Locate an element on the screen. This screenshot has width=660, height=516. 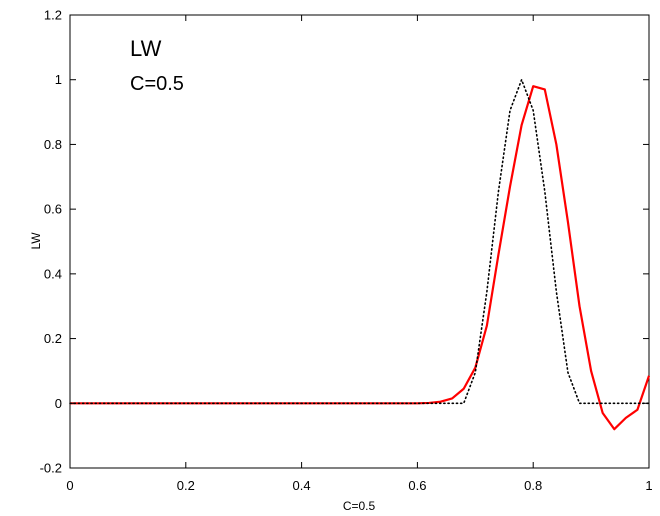
y-tick-label: -0.2 is located at coordinates (51, 468).